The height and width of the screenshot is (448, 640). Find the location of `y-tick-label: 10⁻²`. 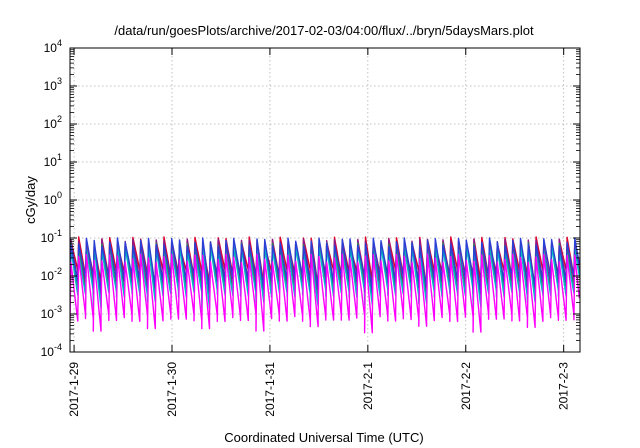

y-tick-label: 10⁻² is located at coordinates (51, 274).